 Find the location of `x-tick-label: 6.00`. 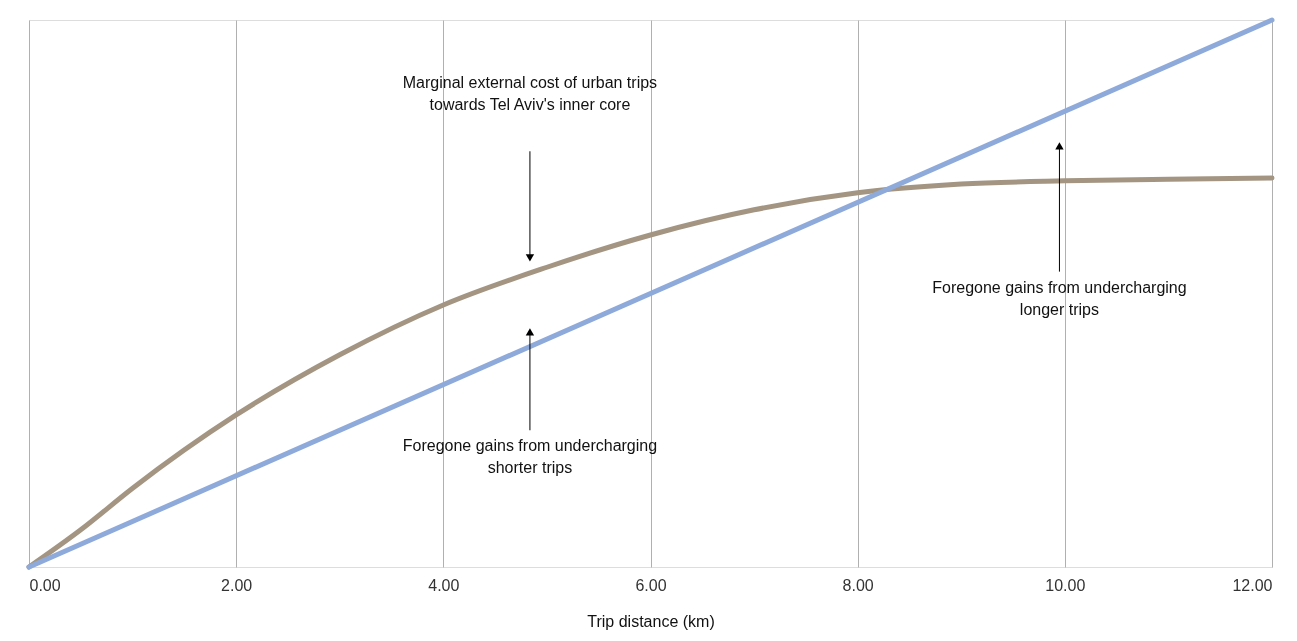

x-tick-label: 6.00 is located at coordinates (651, 585).